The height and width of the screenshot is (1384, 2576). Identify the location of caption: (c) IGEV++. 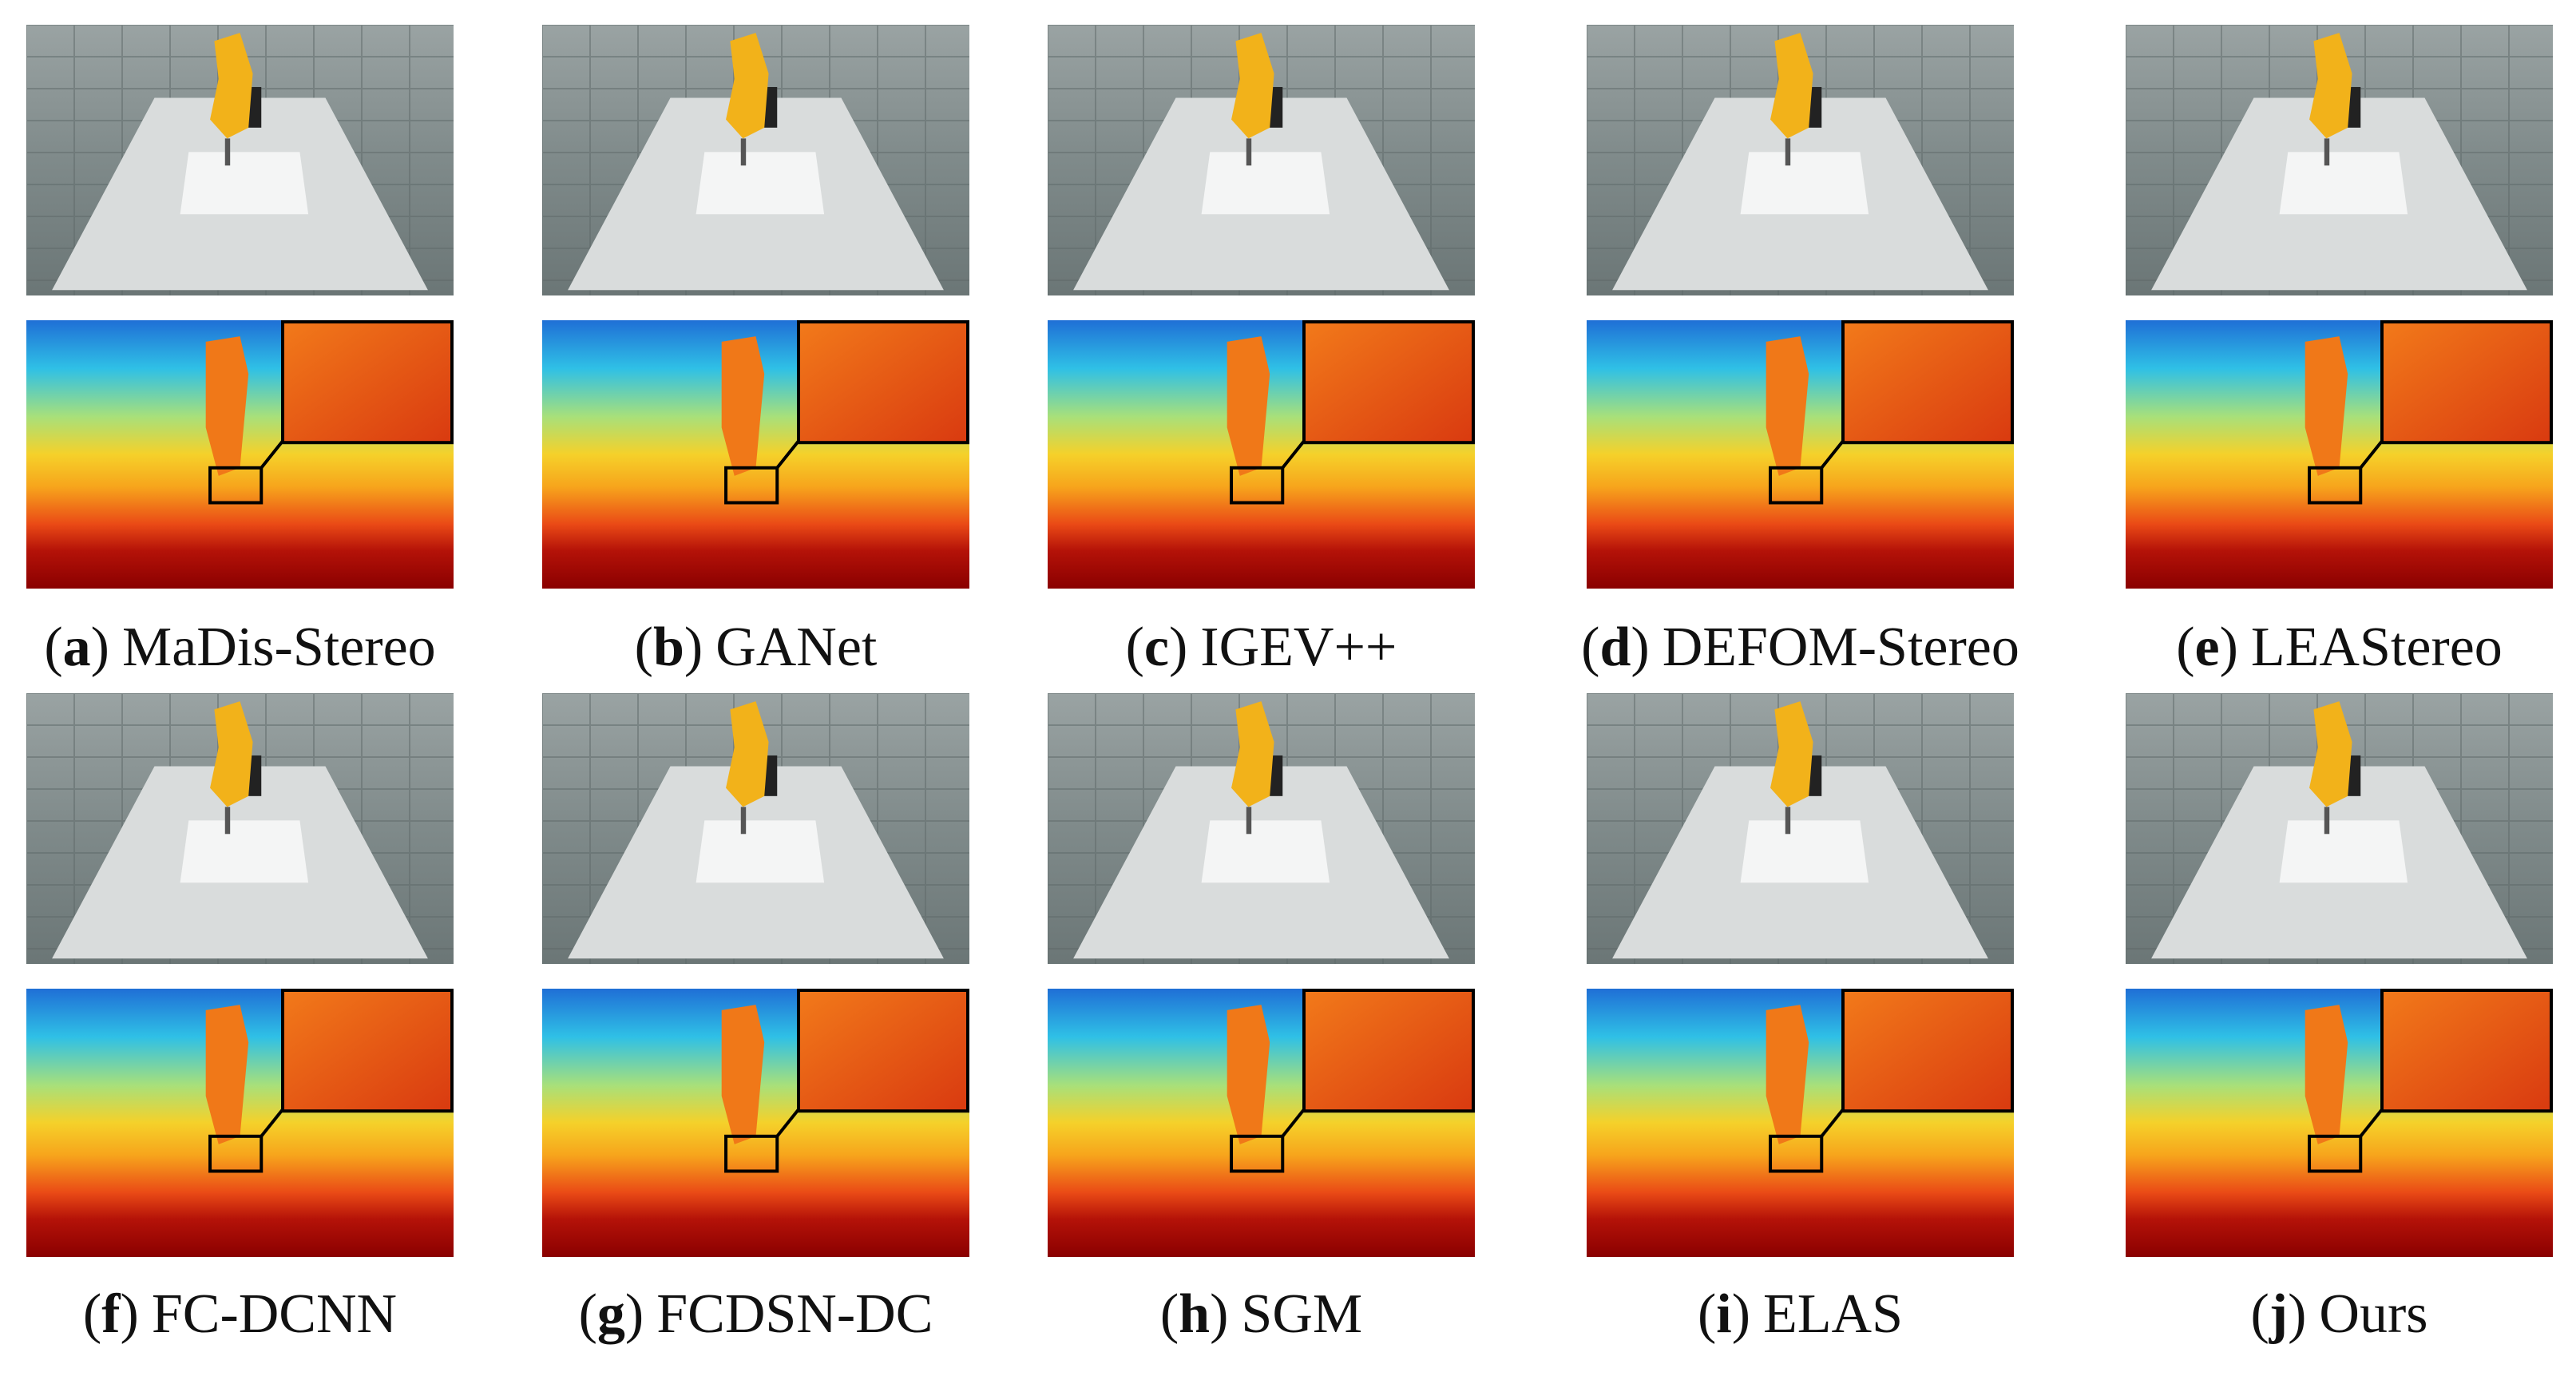
(1261, 647).